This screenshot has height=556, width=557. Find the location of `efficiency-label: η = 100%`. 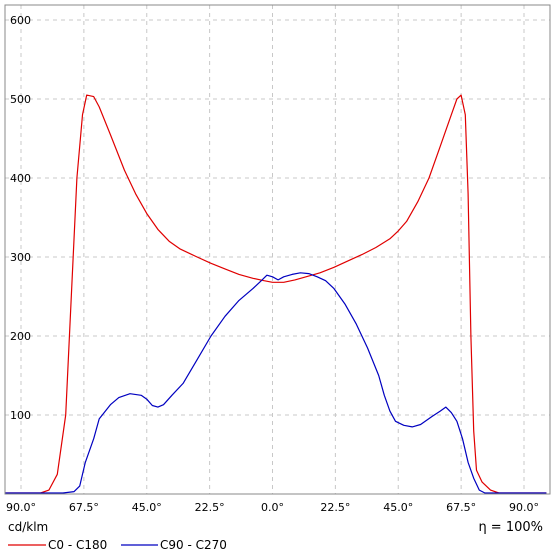

efficiency-label: η = 100% is located at coordinates (510, 527).